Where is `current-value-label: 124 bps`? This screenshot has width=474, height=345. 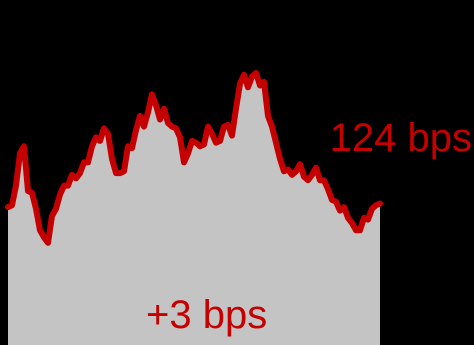 current-value-label: 124 bps is located at coordinates (400, 138).